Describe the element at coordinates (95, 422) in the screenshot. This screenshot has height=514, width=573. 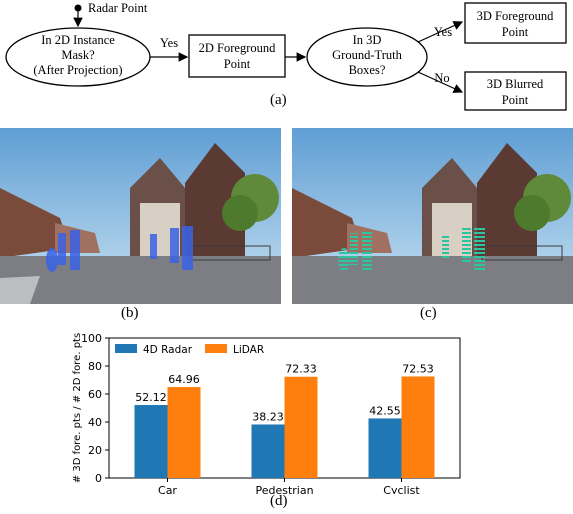
I see `y-tick-label: 40` at that location.